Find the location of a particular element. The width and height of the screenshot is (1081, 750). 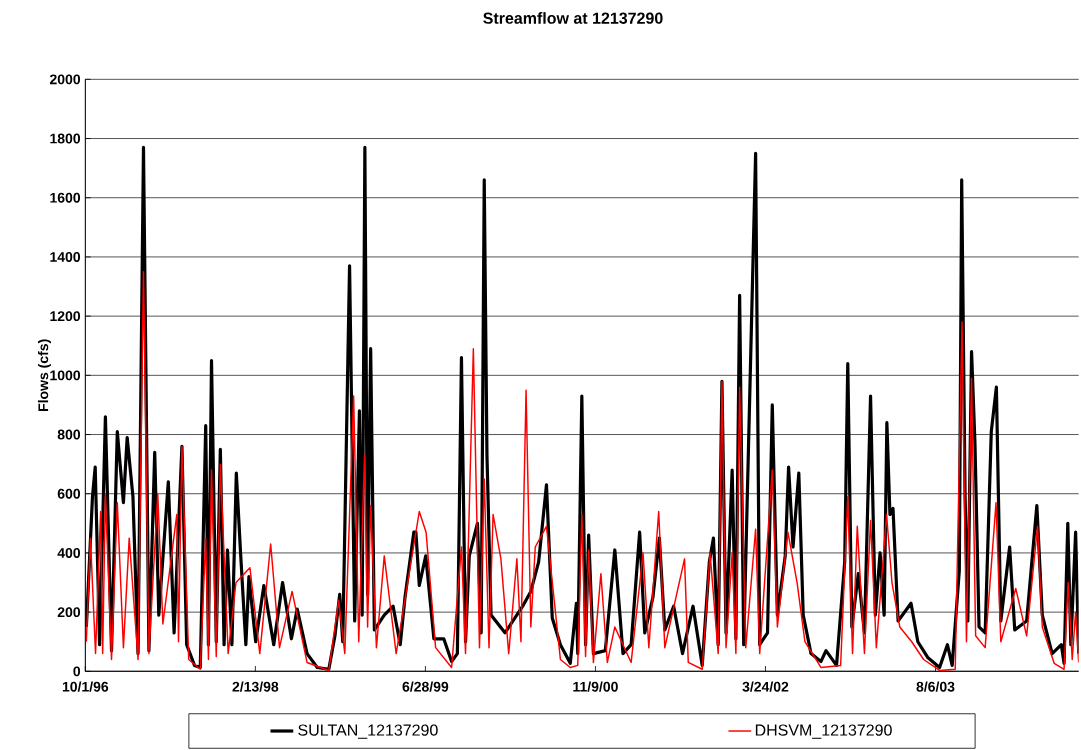

y-tick-label: 0 is located at coordinates (77, 671).